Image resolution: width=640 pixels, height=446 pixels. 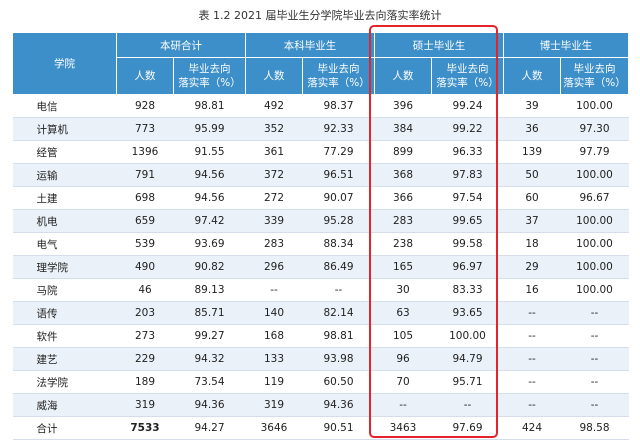 What do you see at coordinates (467, 152) in the screenshot?
I see `rate-cell: 96.33` at bounding box center [467, 152].